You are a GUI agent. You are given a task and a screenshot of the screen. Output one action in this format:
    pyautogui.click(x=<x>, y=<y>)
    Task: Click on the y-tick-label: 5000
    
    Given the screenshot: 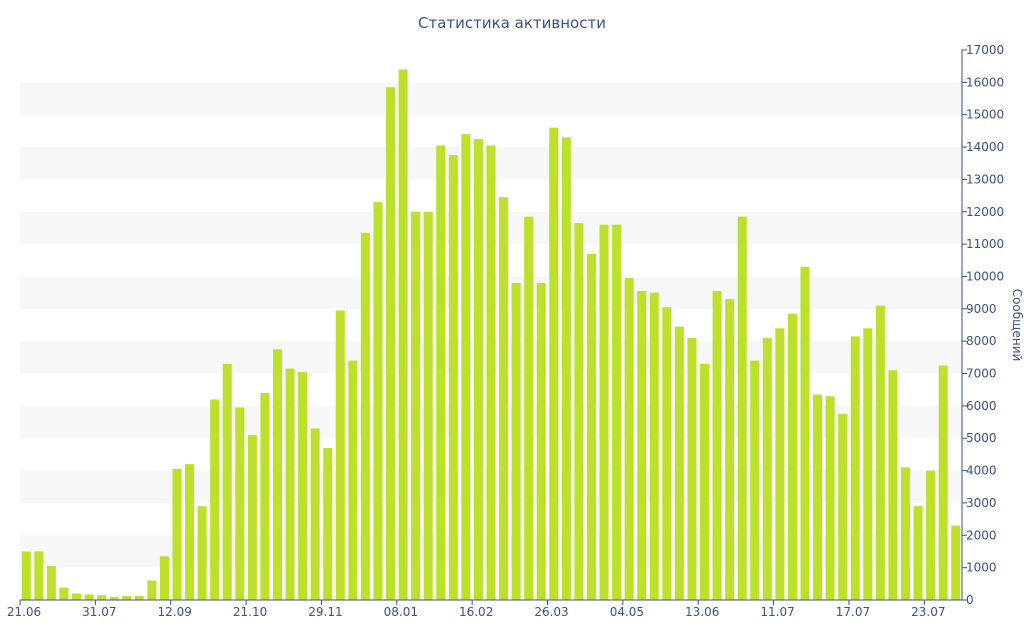 What is the action you would take?
    pyautogui.click(x=981, y=438)
    